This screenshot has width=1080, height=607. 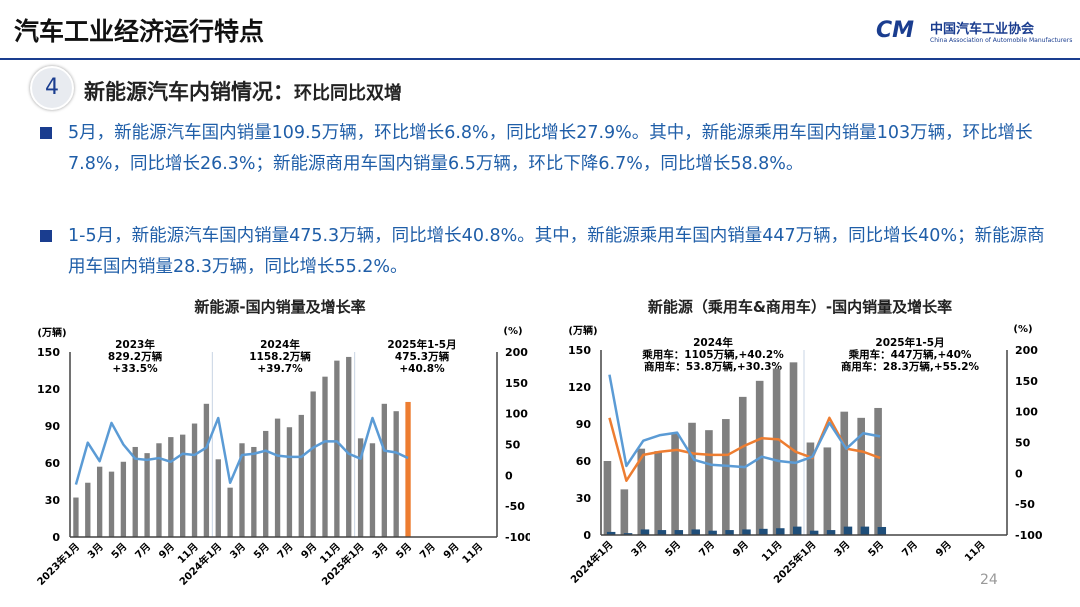 I want to click on right-axis-tick: 50, so click(x=1023, y=443).